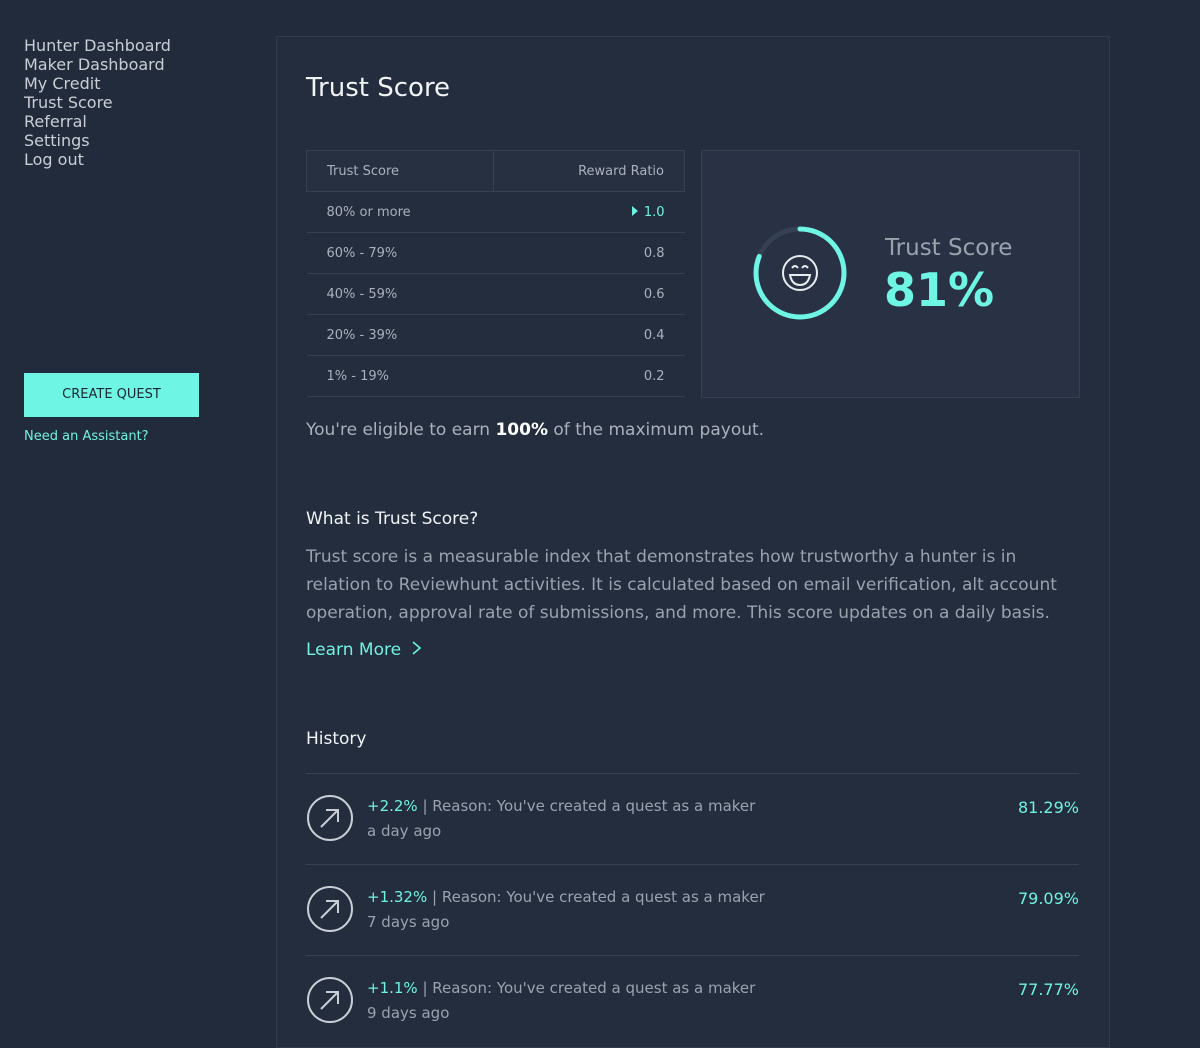 This screenshot has height=1048, width=1200. I want to click on smiley-icon, so click(800, 273).